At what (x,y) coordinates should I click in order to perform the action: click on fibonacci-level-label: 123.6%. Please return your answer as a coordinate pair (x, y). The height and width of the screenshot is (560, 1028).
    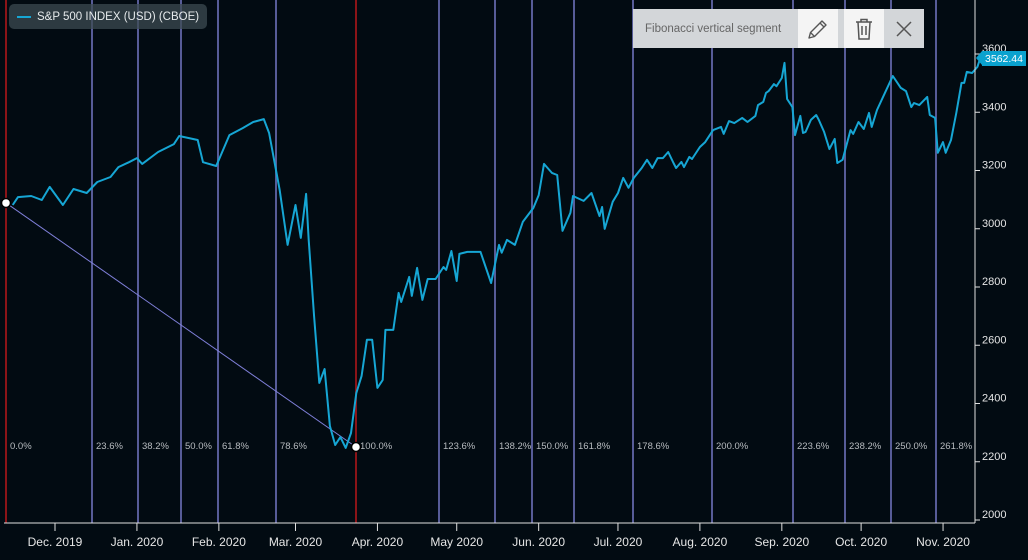
    Looking at the image, I should click on (459, 446).